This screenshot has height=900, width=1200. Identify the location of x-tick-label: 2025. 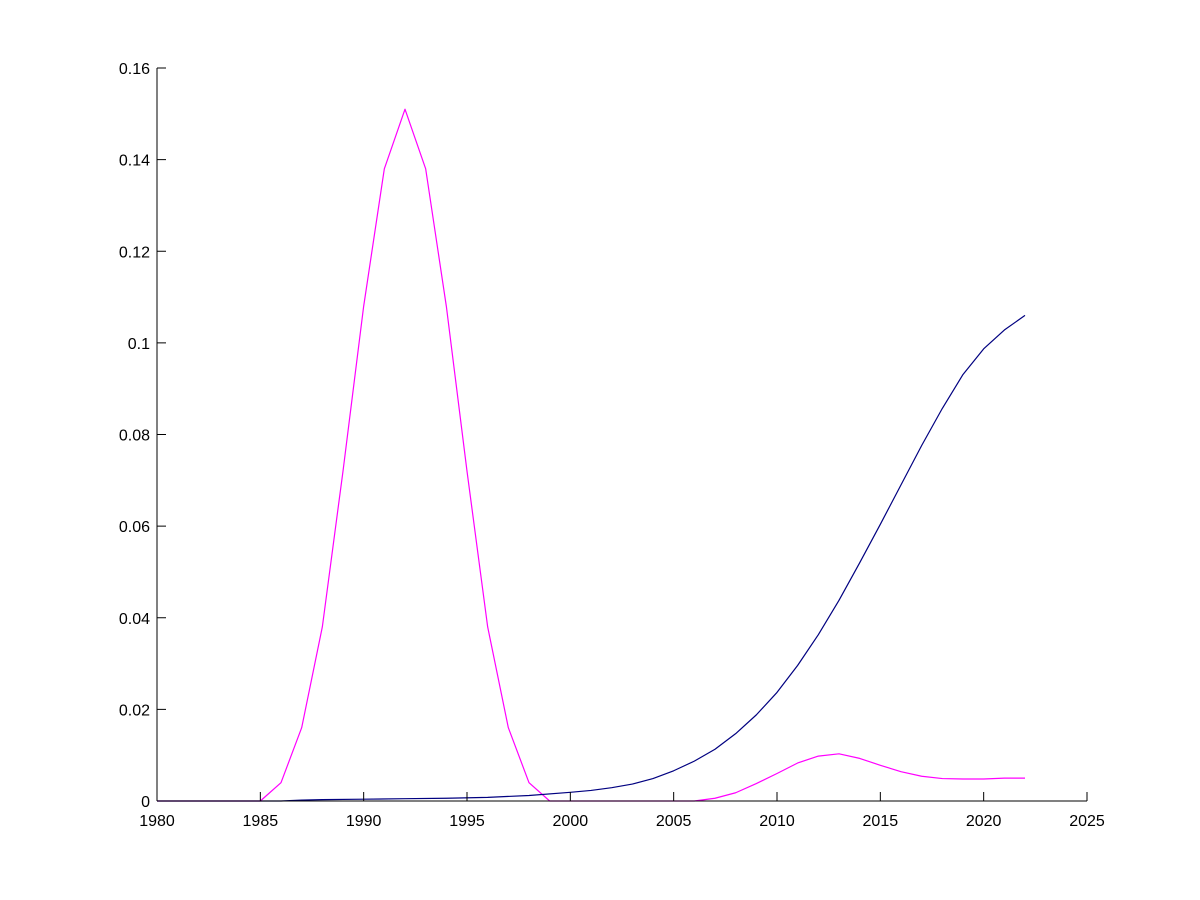
(1087, 821).